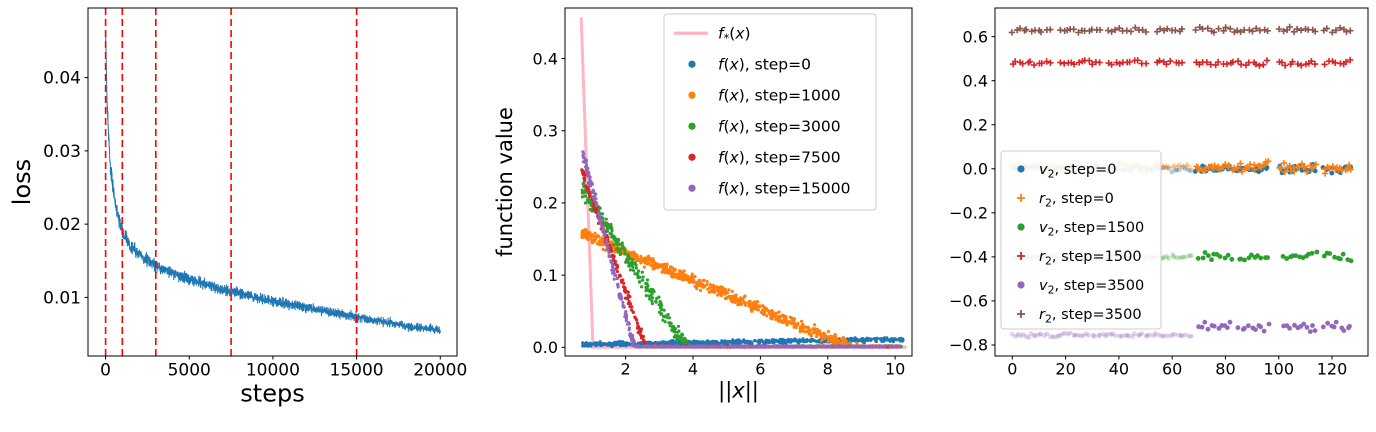 This screenshot has width=1376, height=432. I want to click on y-tick-label: −0.6, so click(968, 301).